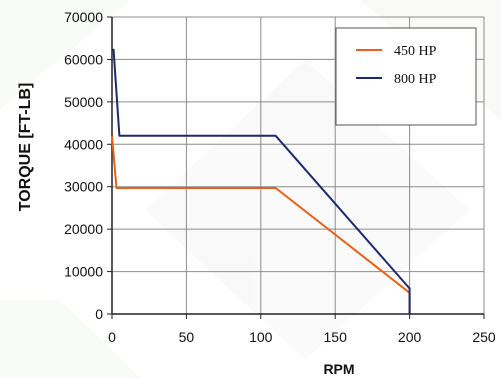 This screenshot has height=378, width=501. Describe the element at coordinates (83, 165) in the screenshot. I see `y-tick-labels: 0 10000 20000 30000 40000 50000 60000 70000` at that location.